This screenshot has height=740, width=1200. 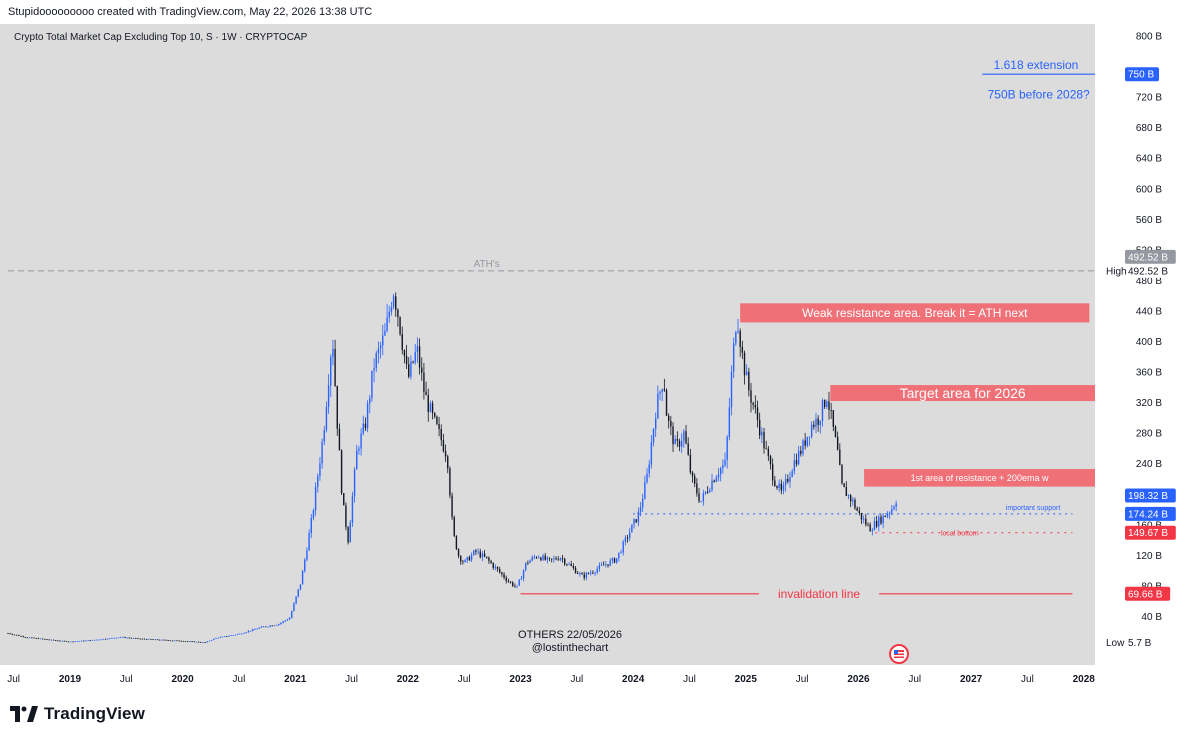 I want to click on y-tick-label: 320 B, so click(x=1149, y=403).